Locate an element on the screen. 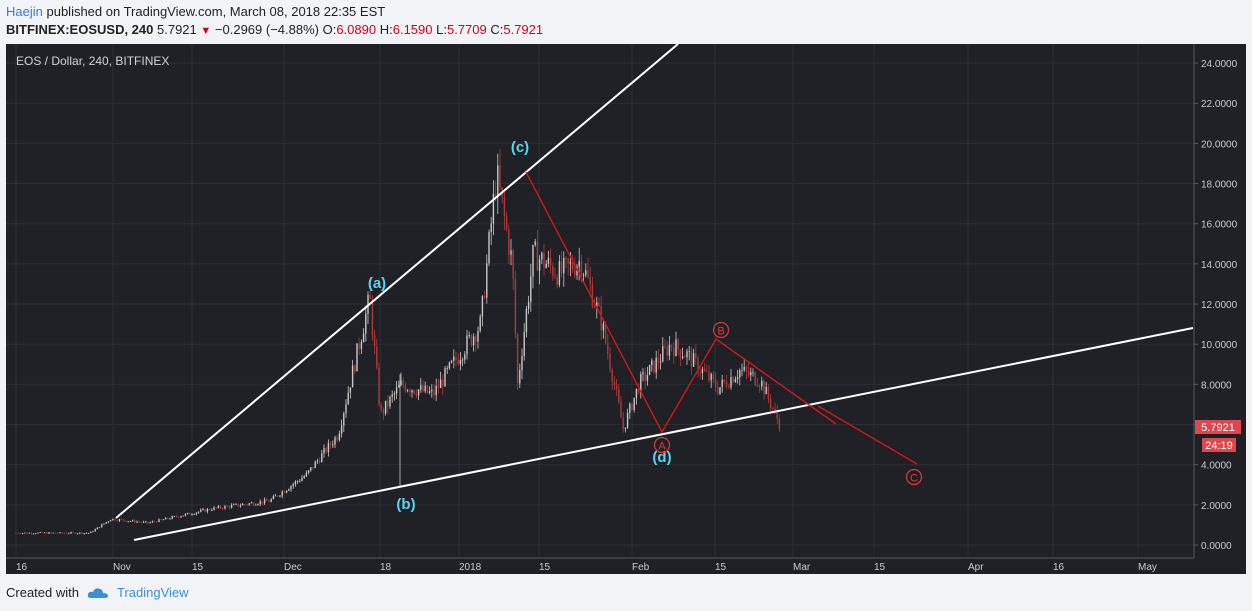 The width and height of the screenshot is (1252, 611). abc-wave-lines is located at coordinates (681, 302).